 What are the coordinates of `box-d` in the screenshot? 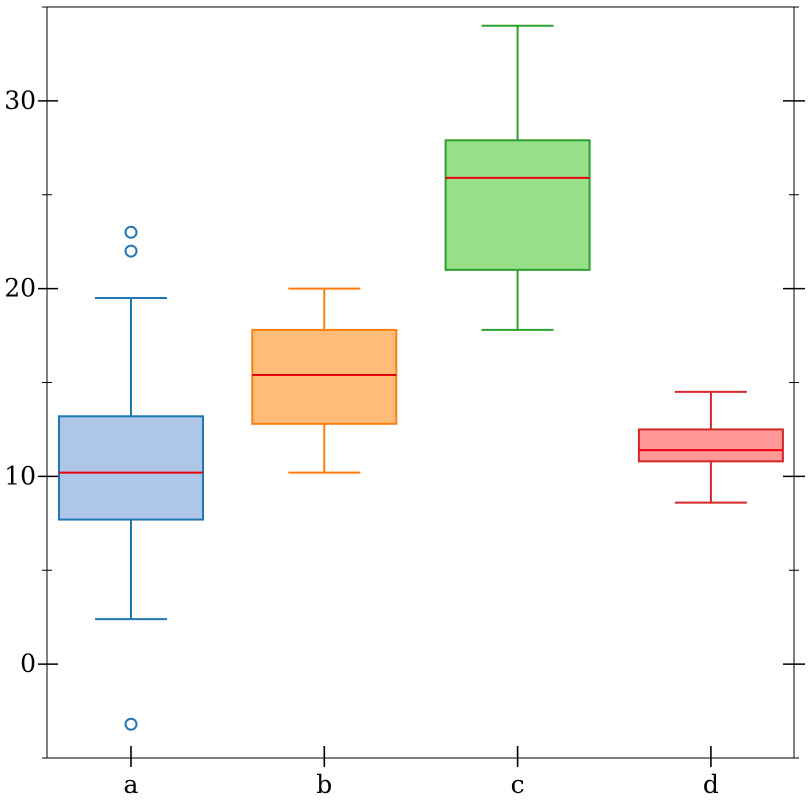 It's located at (710, 447).